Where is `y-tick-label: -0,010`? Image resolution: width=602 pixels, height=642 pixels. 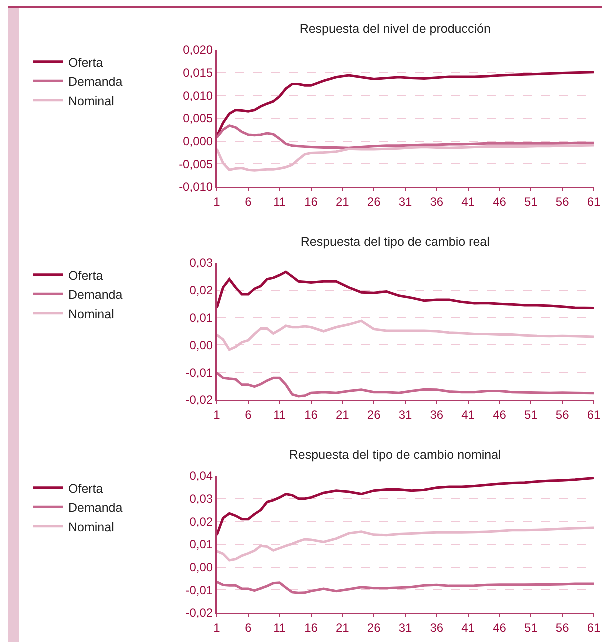
y-tick-label: -0,010 is located at coordinates (196, 187).